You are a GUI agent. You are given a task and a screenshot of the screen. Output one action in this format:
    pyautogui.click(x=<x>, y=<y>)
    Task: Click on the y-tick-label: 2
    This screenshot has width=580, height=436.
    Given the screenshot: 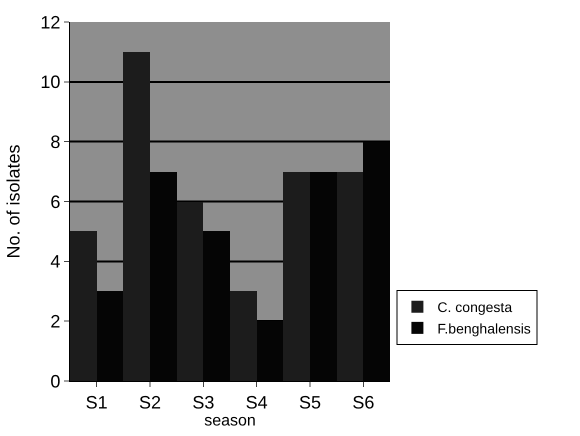 What is the action you would take?
    pyautogui.click(x=55, y=321)
    